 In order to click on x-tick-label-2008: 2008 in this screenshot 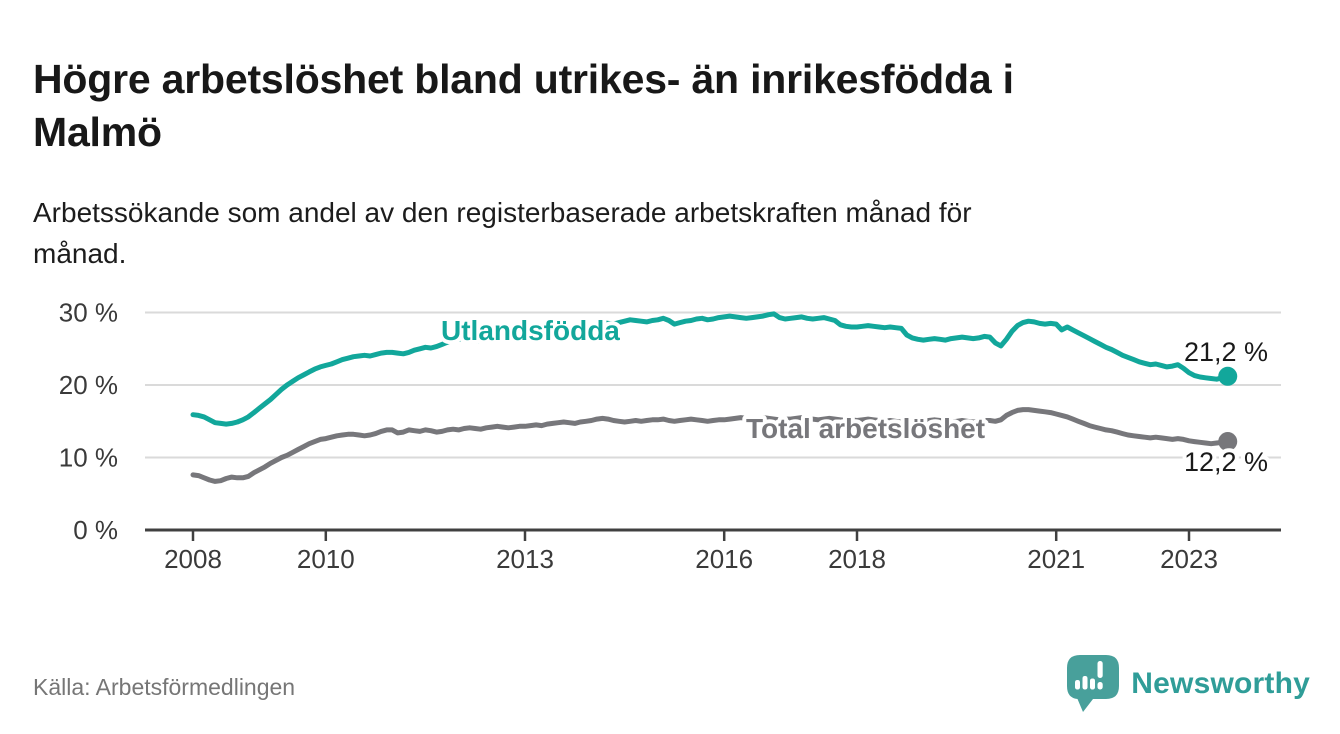, I will do `click(193, 559)`.